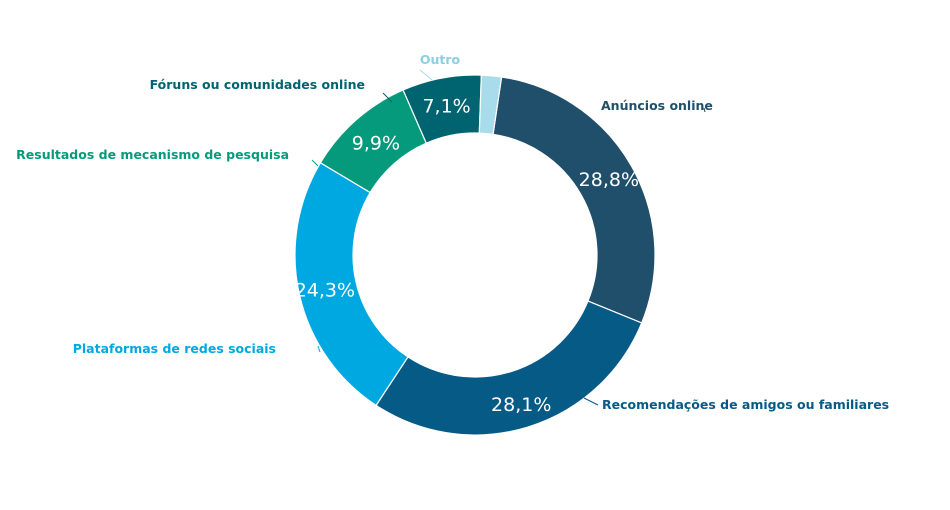 Image resolution: width=950 pixels, height=510 pixels. What do you see at coordinates (426, 75) in the screenshot?
I see `leader-line-outro` at bounding box center [426, 75].